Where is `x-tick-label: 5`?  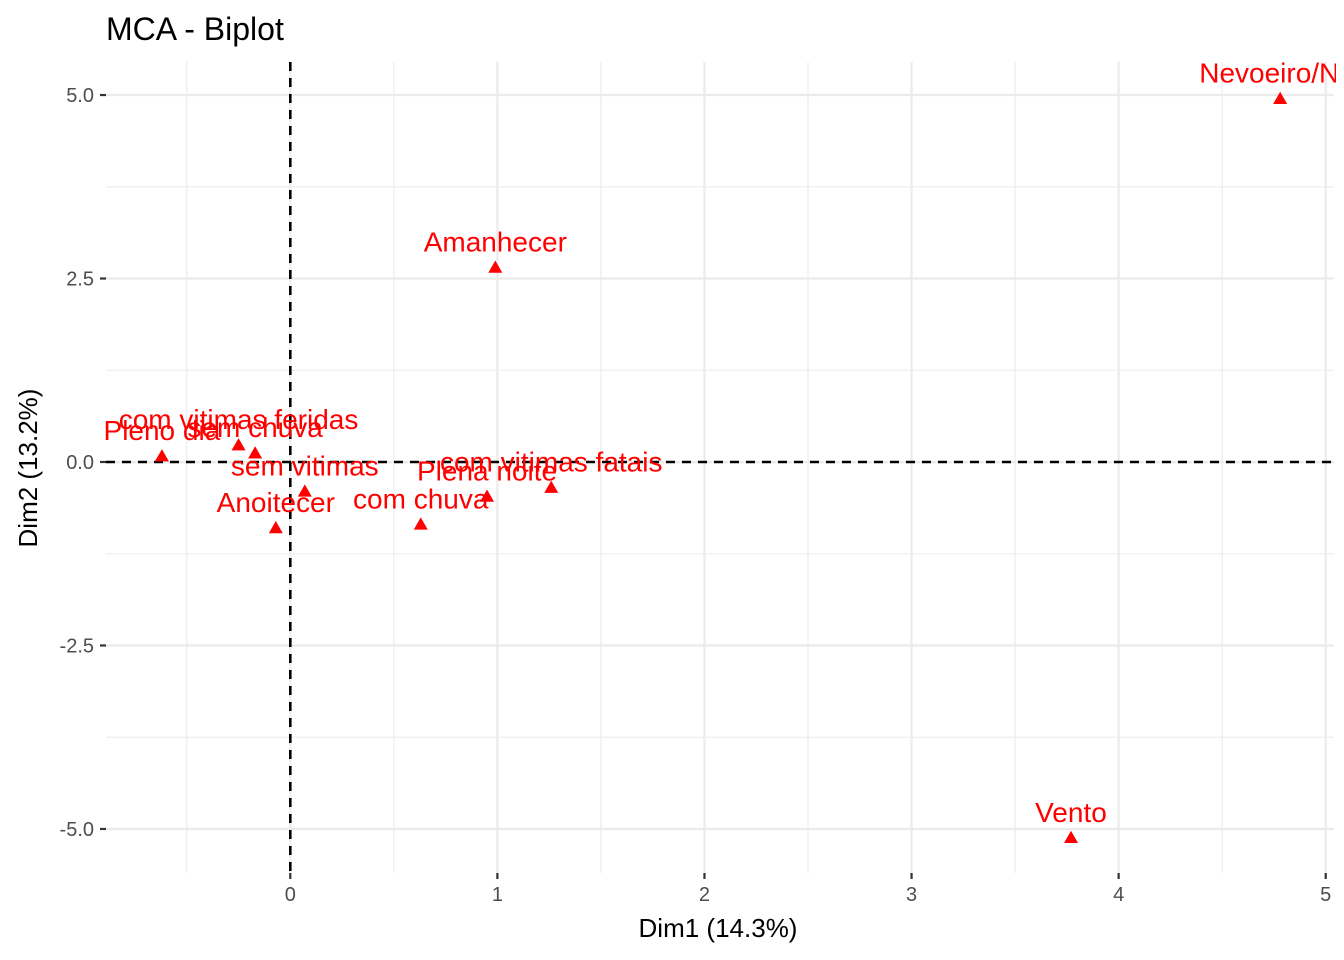
x-tick-label: 5 is located at coordinates (1325, 895).